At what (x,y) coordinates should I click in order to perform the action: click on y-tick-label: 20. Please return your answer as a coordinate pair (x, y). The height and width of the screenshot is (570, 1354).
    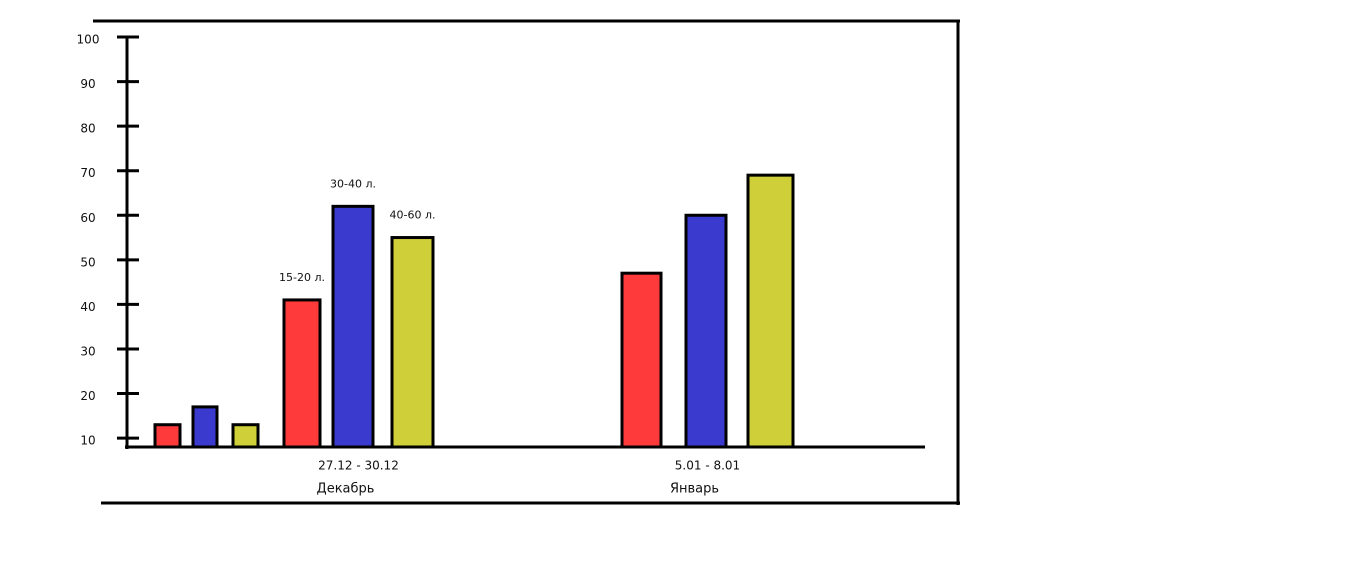
    Looking at the image, I should click on (87, 396).